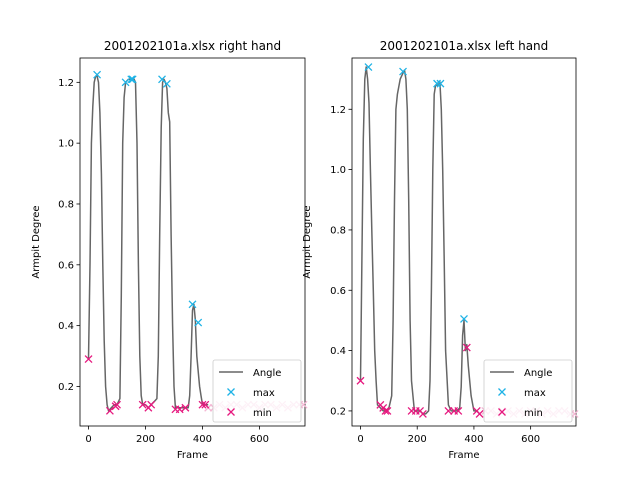 Image resolution: width=640 pixels, height=480 pixels. What do you see at coordinates (192, 46) in the screenshot?
I see `chart-title: 2001202101a.xlsx right hand` at bounding box center [192, 46].